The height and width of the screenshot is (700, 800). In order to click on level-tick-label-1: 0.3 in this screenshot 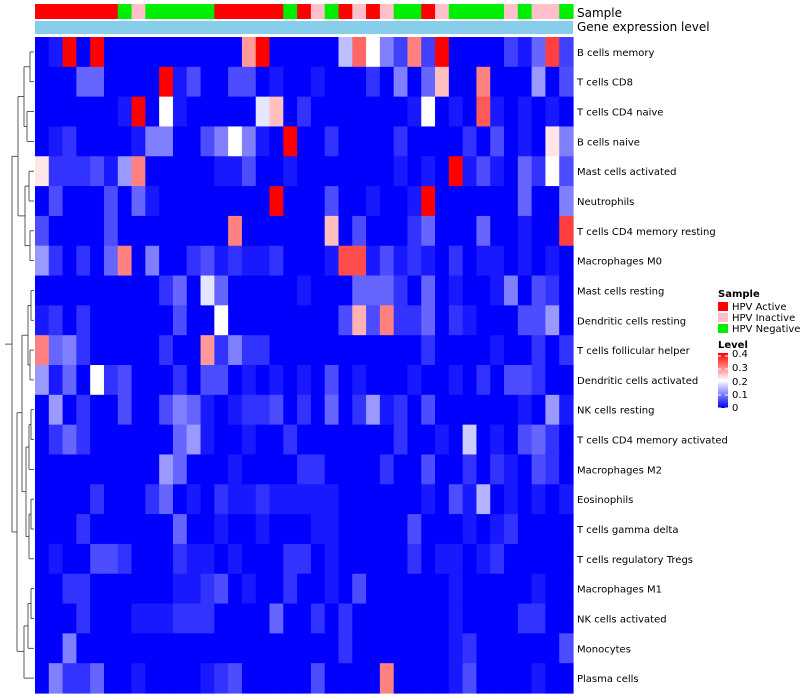, I will do `click(740, 368)`.